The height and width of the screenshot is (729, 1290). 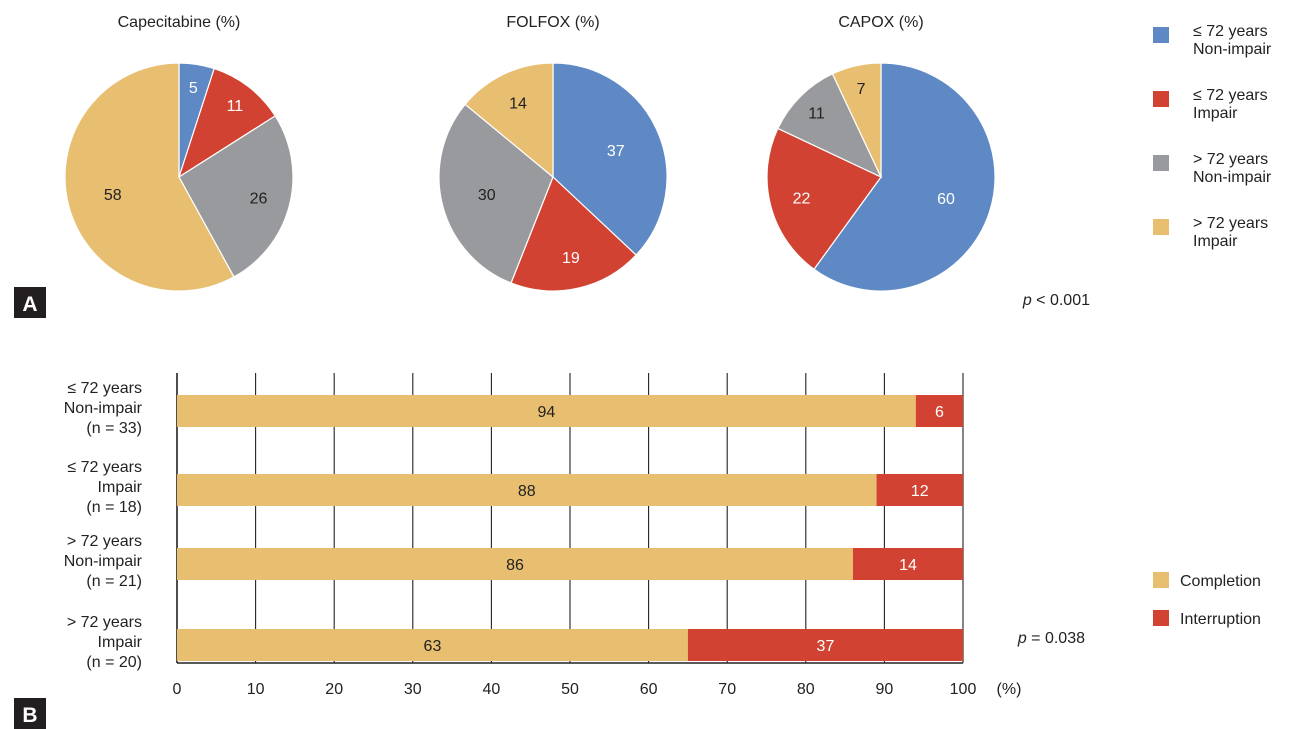 What do you see at coordinates (861, 89) in the screenshot?
I see `pie-label-capox-3: 7` at bounding box center [861, 89].